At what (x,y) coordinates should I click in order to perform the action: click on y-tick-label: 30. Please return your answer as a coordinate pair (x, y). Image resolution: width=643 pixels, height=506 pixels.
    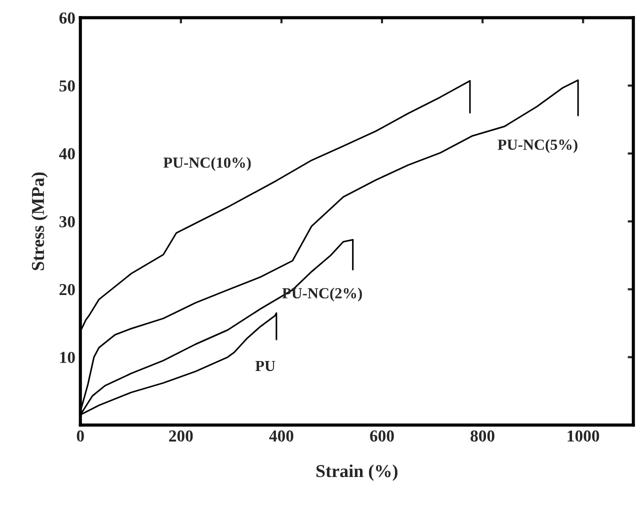
    Looking at the image, I should click on (67, 222).